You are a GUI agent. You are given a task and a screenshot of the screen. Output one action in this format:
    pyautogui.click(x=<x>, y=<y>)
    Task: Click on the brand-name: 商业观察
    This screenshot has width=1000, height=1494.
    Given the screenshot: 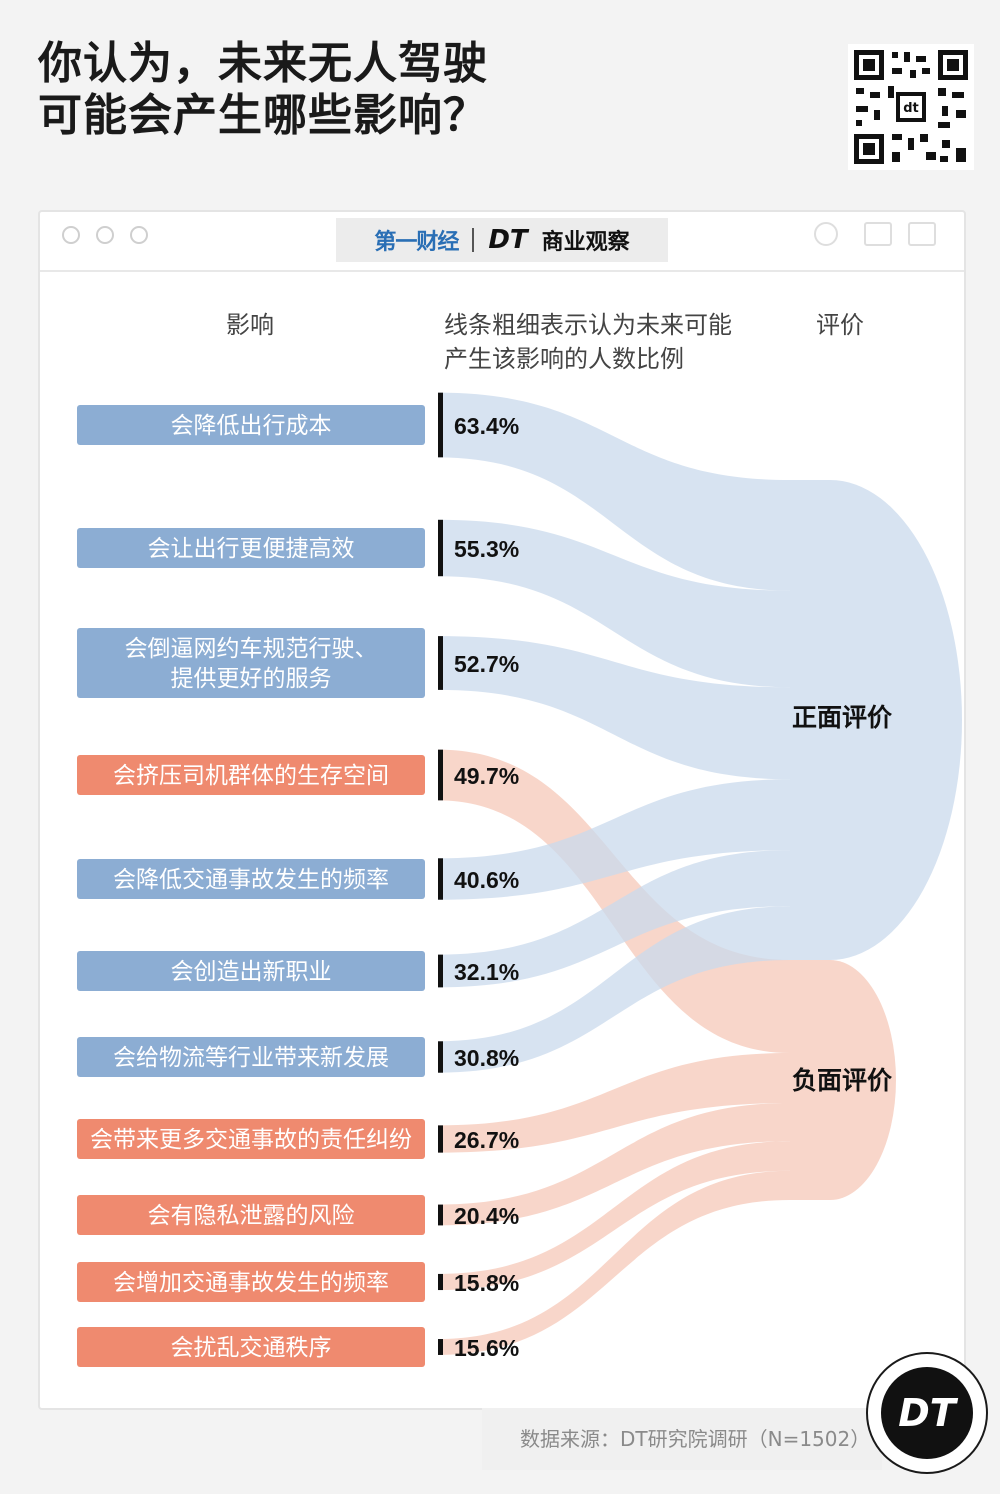 What is the action you would take?
    pyautogui.click(x=585, y=242)
    